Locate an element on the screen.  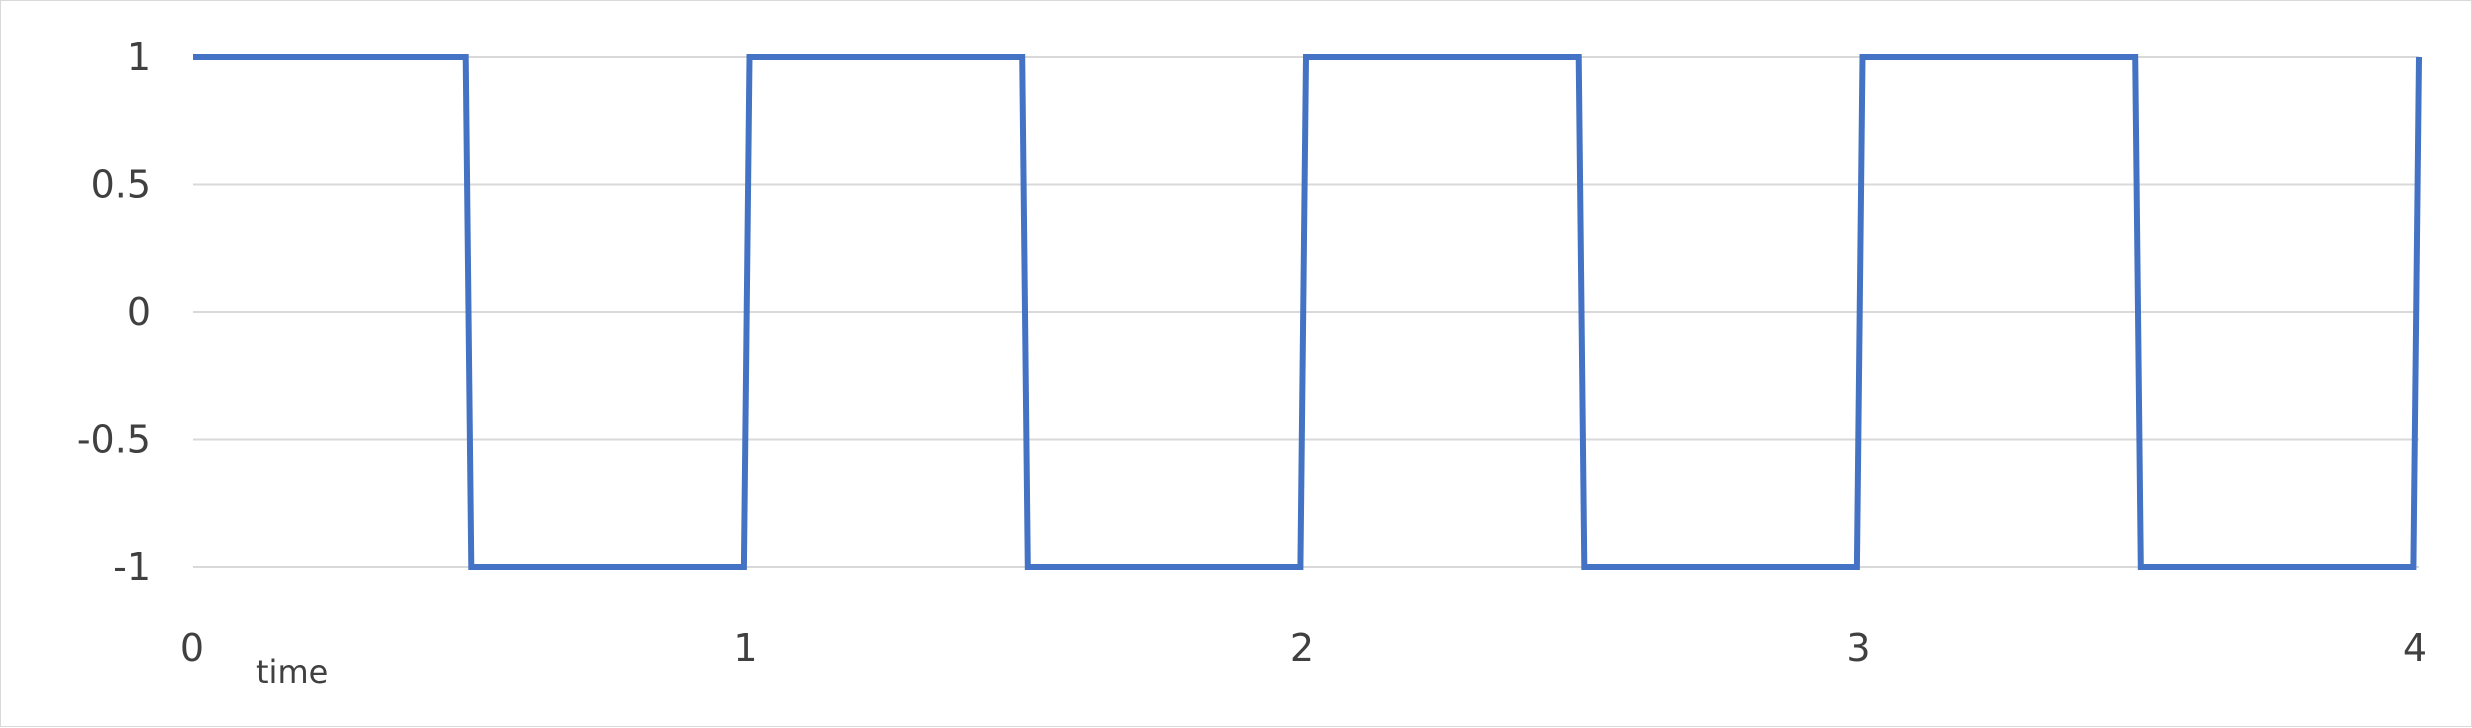
x-tick-label: 1 is located at coordinates (745, 648).